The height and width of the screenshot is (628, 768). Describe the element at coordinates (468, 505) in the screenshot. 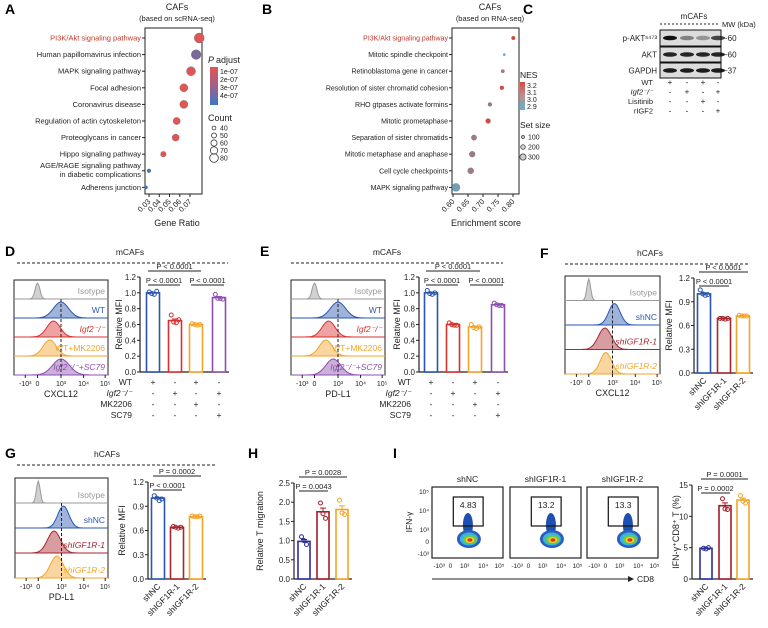

I see `gate-percentage: 4.83` at that location.